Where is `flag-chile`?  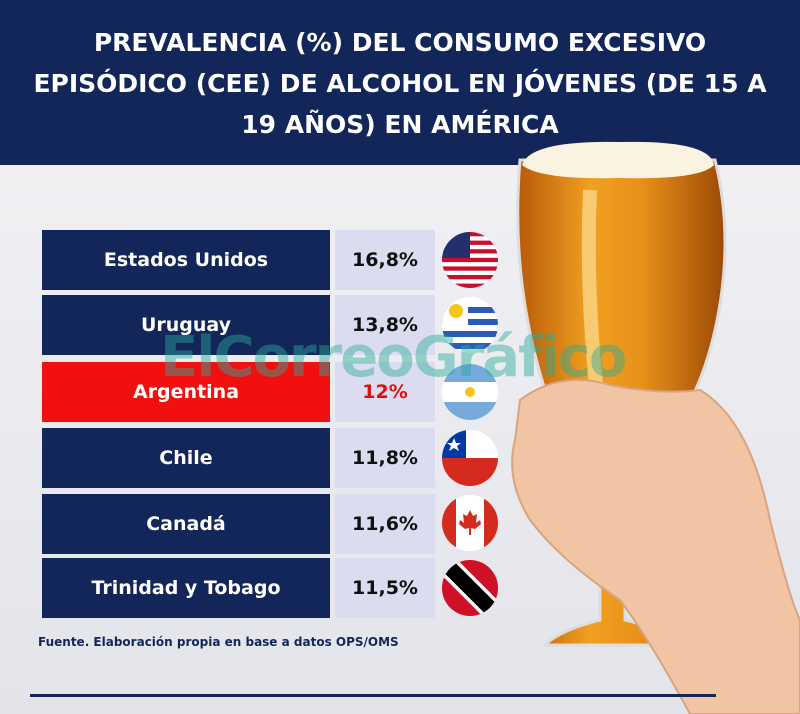 flag-chile is located at coordinates (470, 458).